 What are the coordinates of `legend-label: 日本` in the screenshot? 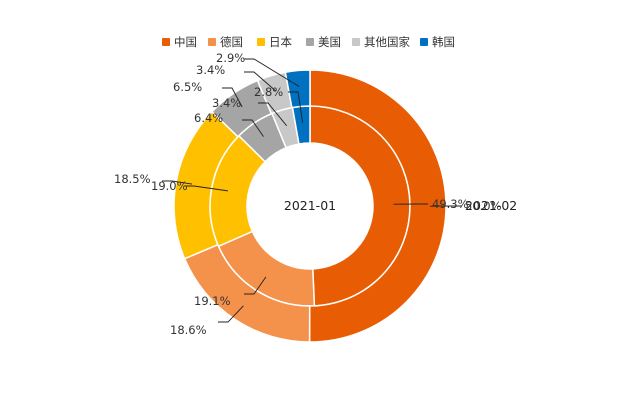 It's located at (280, 42).